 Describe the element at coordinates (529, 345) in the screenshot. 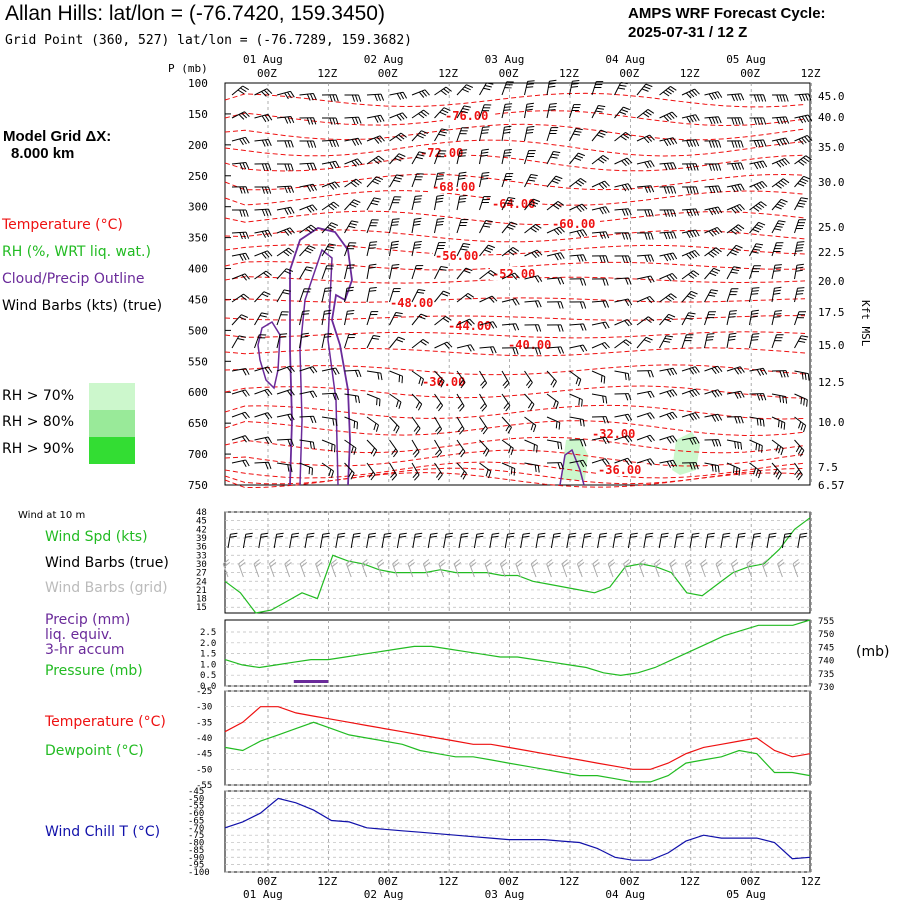

I see `temperature-contour-label: -40.00` at that location.